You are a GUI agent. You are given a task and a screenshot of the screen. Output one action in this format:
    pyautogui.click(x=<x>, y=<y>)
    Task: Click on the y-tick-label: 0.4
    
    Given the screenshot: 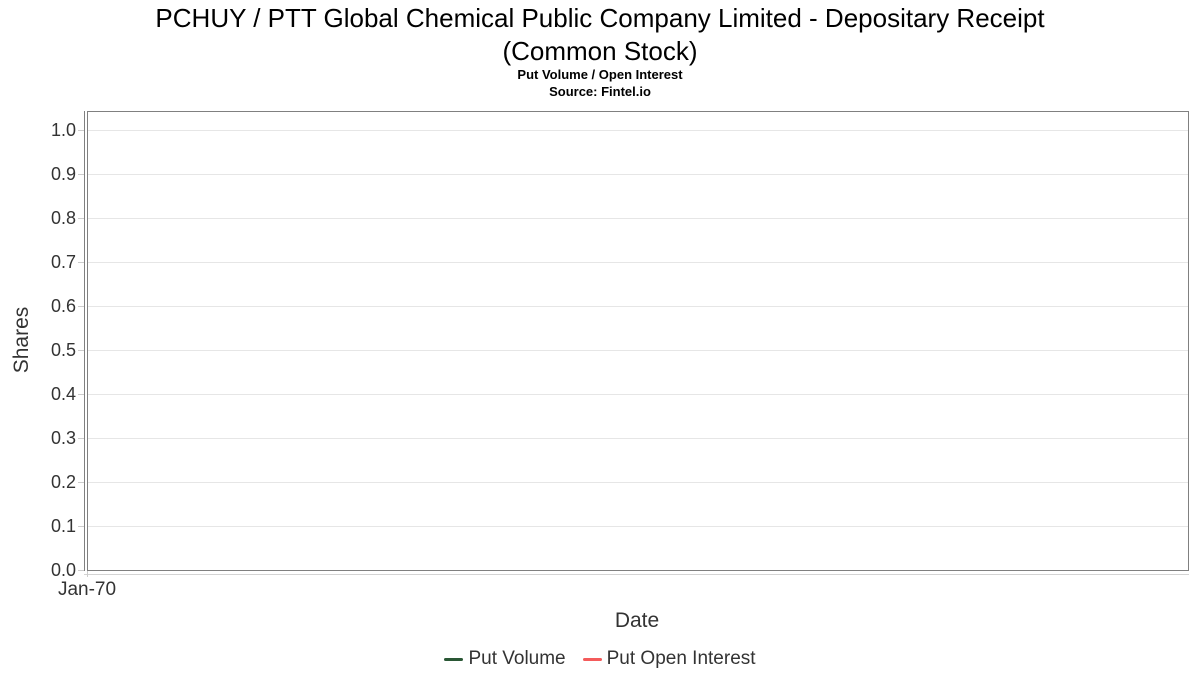 What is the action you would take?
    pyautogui.click(x=63, y=394)
    